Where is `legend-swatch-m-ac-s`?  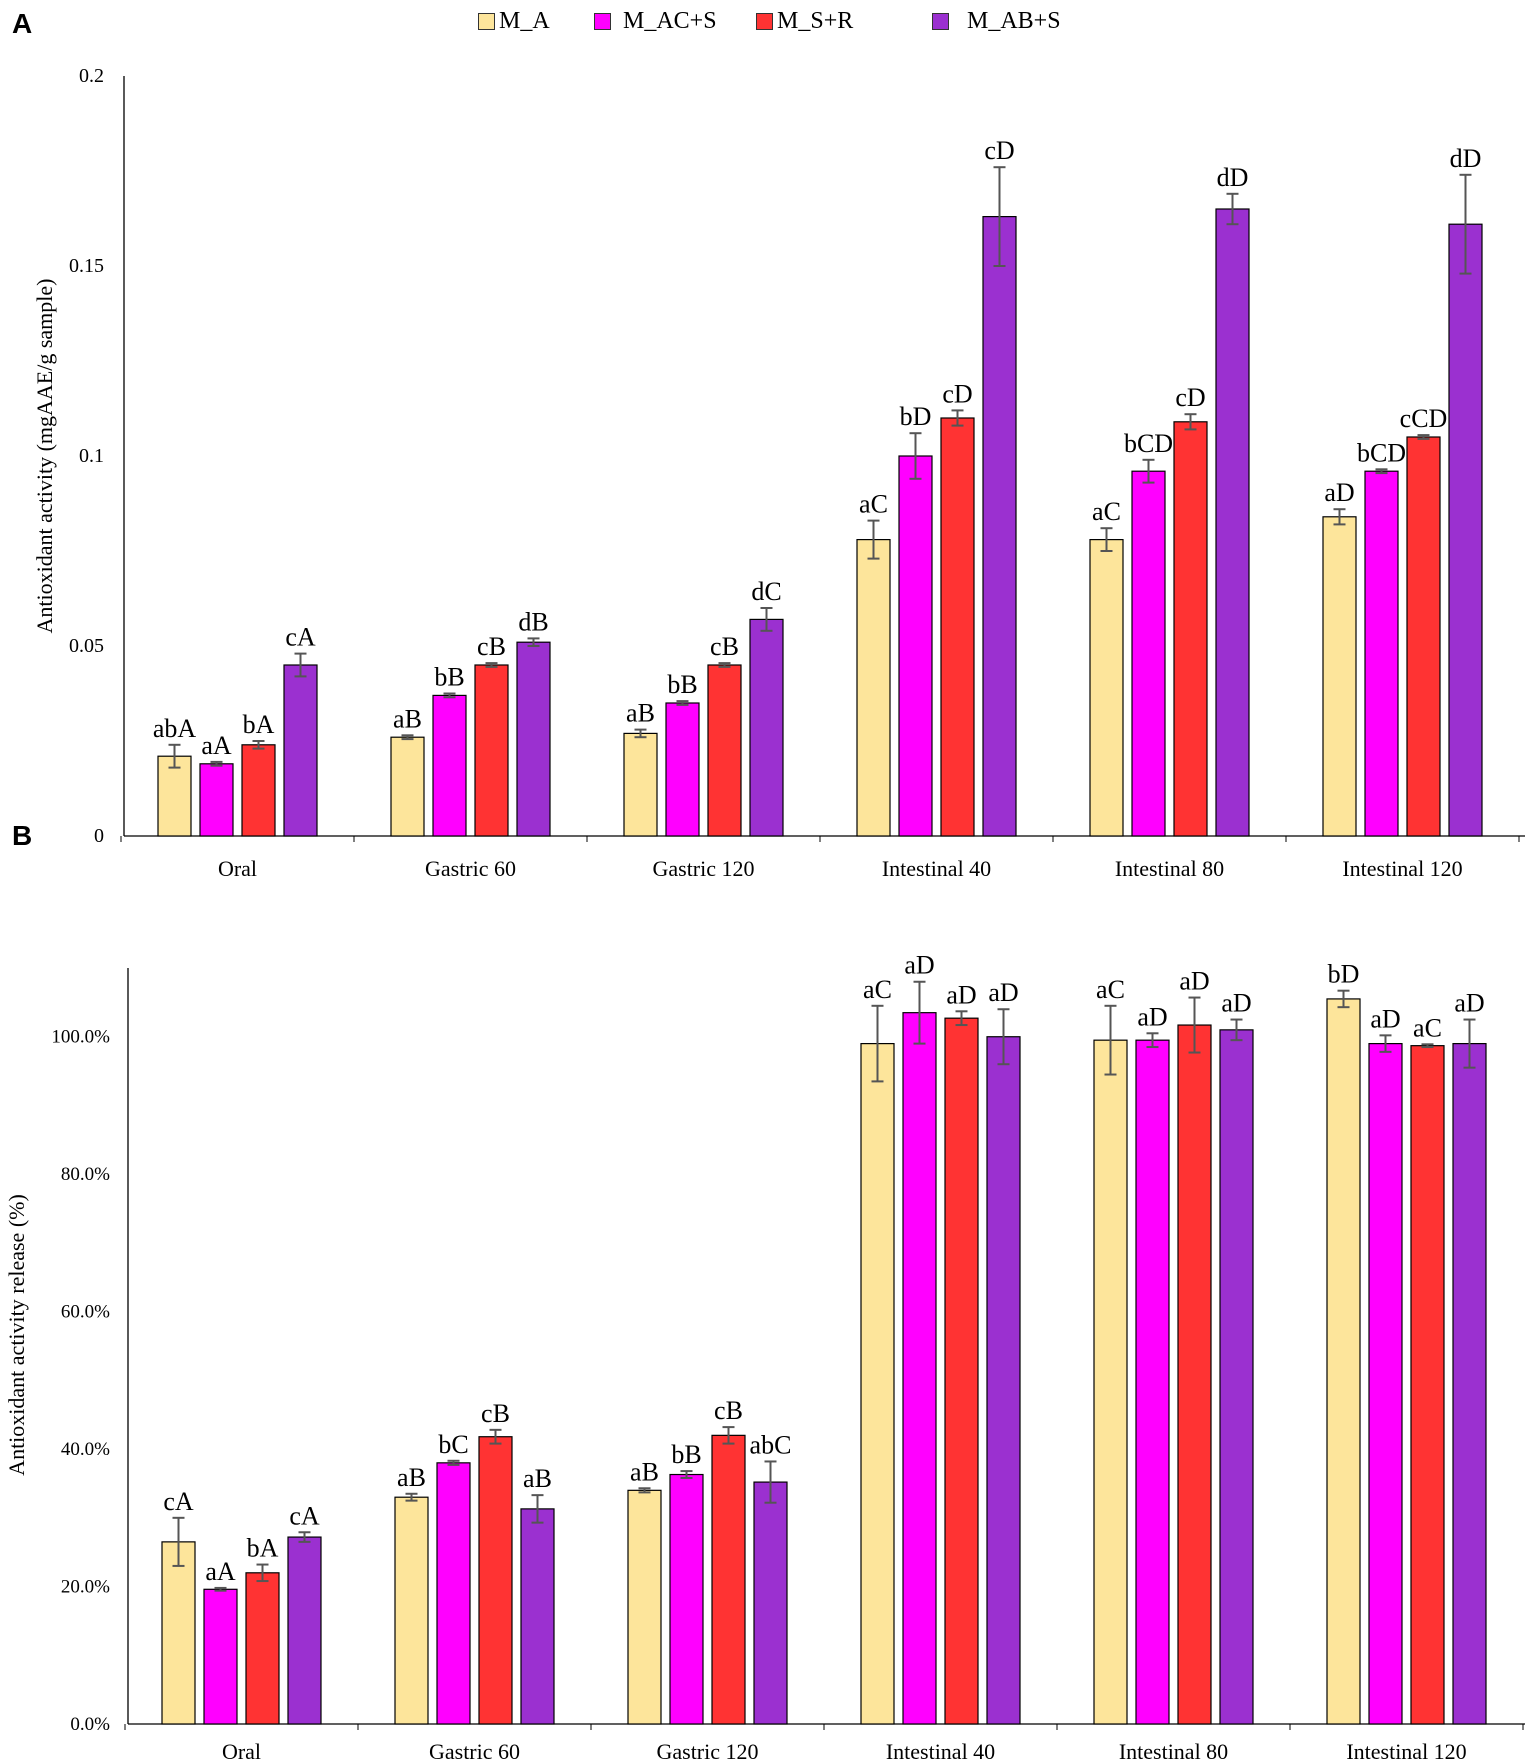
legend-swatch-m-ac-s is located at coordinates (602, 21).